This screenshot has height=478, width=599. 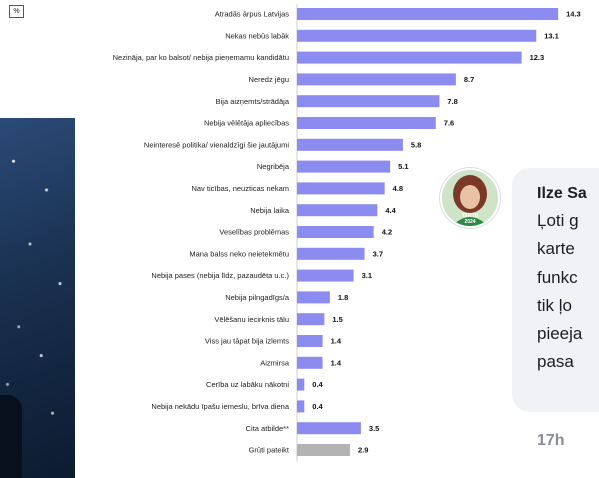 What do you see at coordinates (247, 341) in the screenshot?
I see `category-label: Viss jau tāpat bija izlemts` at bounding box center [247, 341].